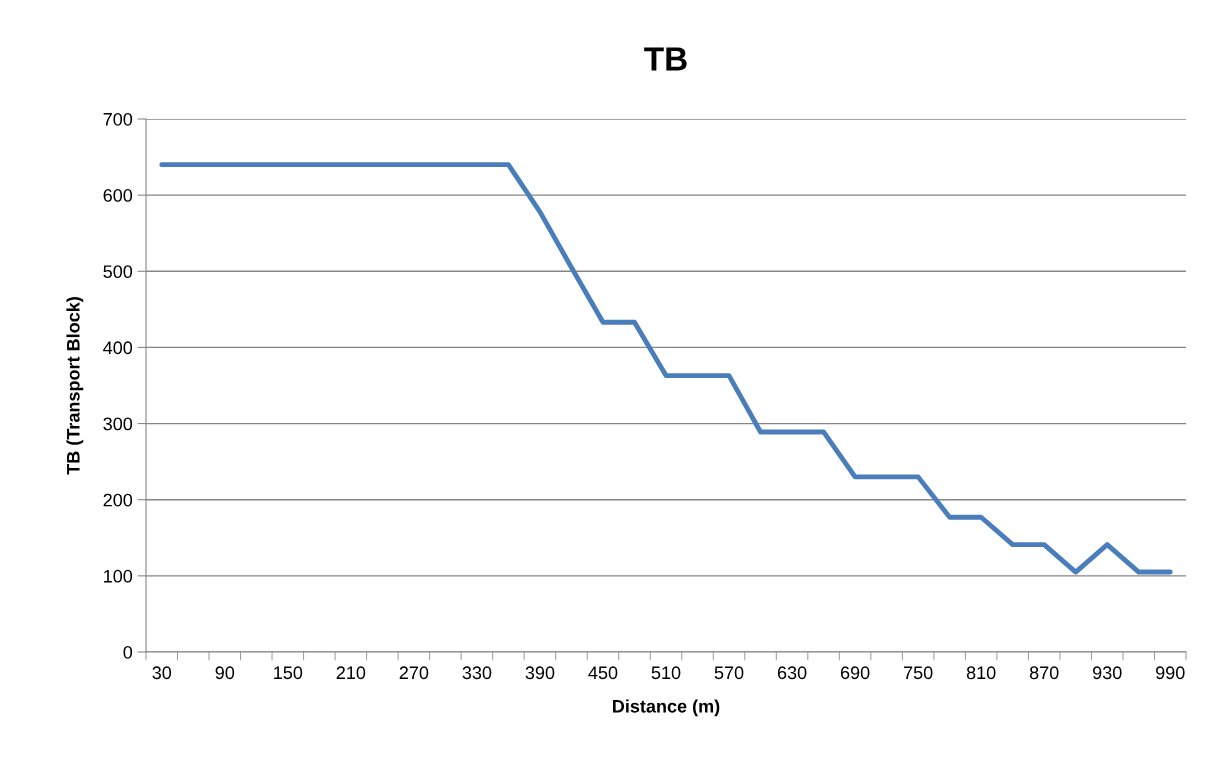  What do you see at coordinates (118, 500) in the screenshot?
I see `y-tick-label: 200` at bounding box center [118, 500].